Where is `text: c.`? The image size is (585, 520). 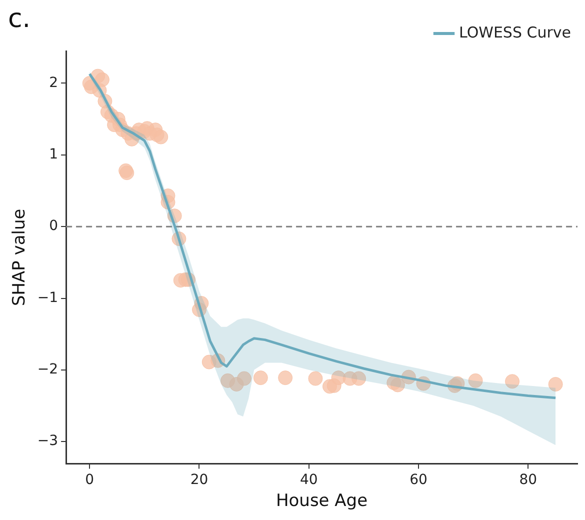 text: c. is located at coordinates (19, 19).